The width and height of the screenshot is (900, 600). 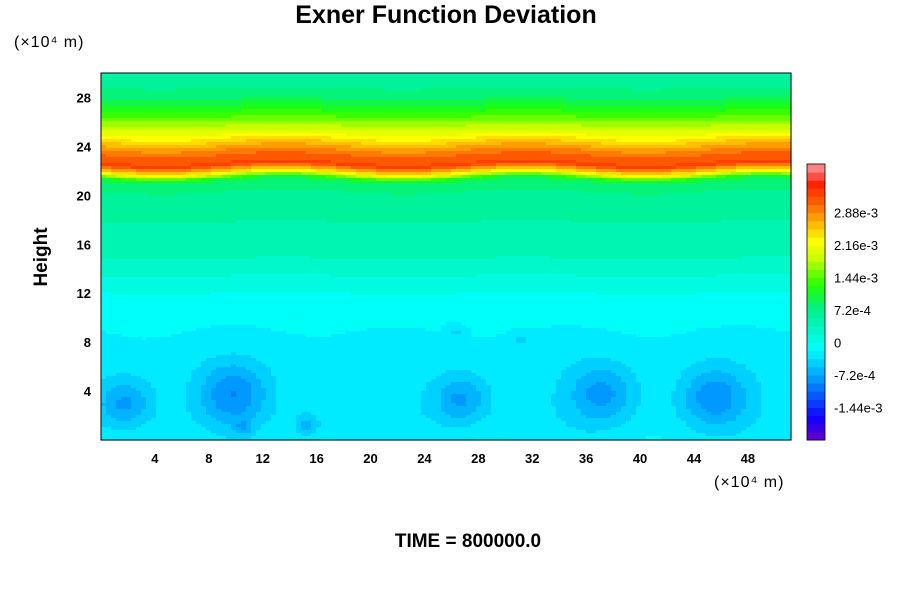 I want to click on colorbar-frame, so click(x=816, y=302).